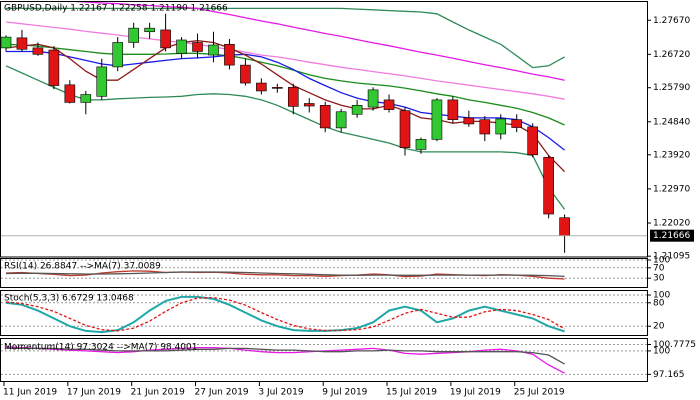 The width and height of the screenshot is (700, 400). I want to click on stoch-plot, so click(324, 314).